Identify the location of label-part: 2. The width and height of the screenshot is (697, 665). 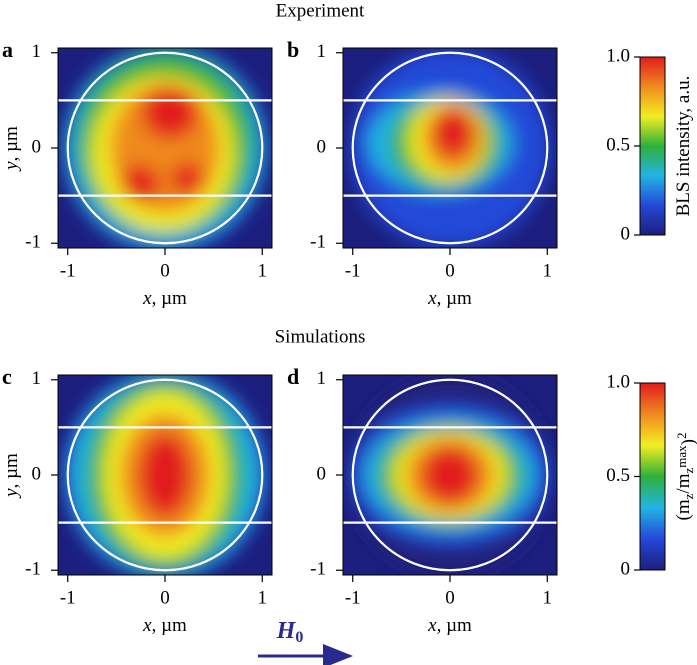
(681, 436).